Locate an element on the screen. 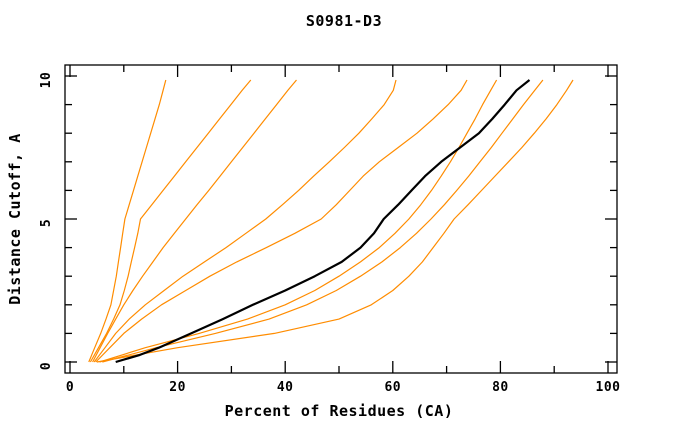 The width and height of the screenshot is (680, 440). x-tick-label: 80 is located at coordinates (500, 387).